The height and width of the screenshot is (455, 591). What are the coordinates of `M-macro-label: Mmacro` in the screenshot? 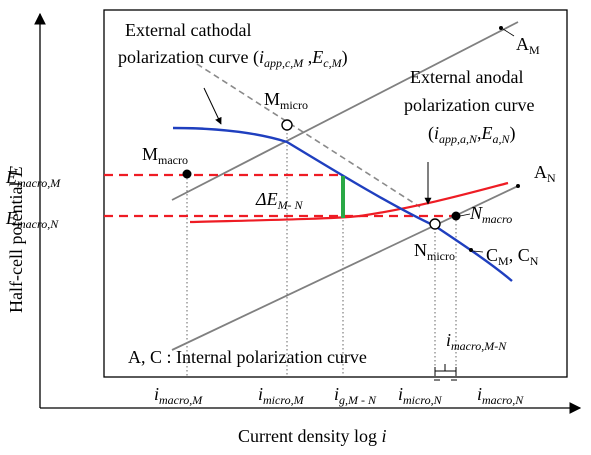 It's located at (165, 155).